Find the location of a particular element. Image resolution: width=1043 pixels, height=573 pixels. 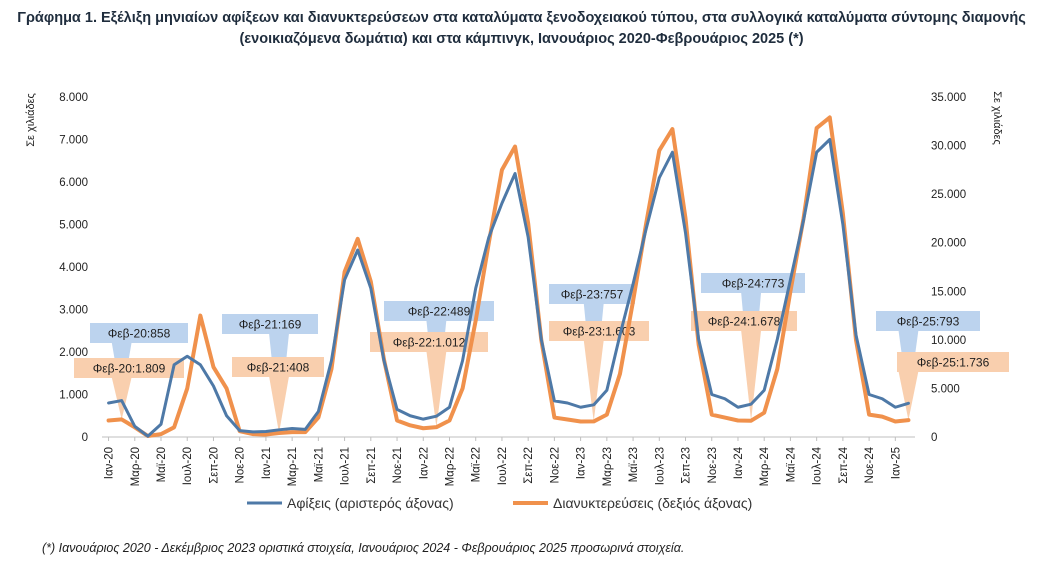

x-tick-label: Ιαν-22 is located at coordinates (424, 463).